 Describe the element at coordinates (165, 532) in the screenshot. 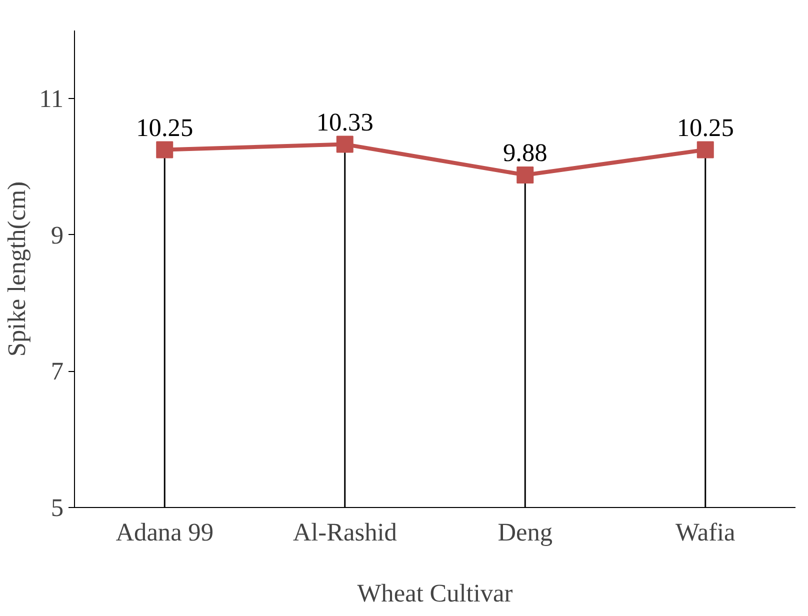

I see `x-tick-label: Adana 99` at that location.